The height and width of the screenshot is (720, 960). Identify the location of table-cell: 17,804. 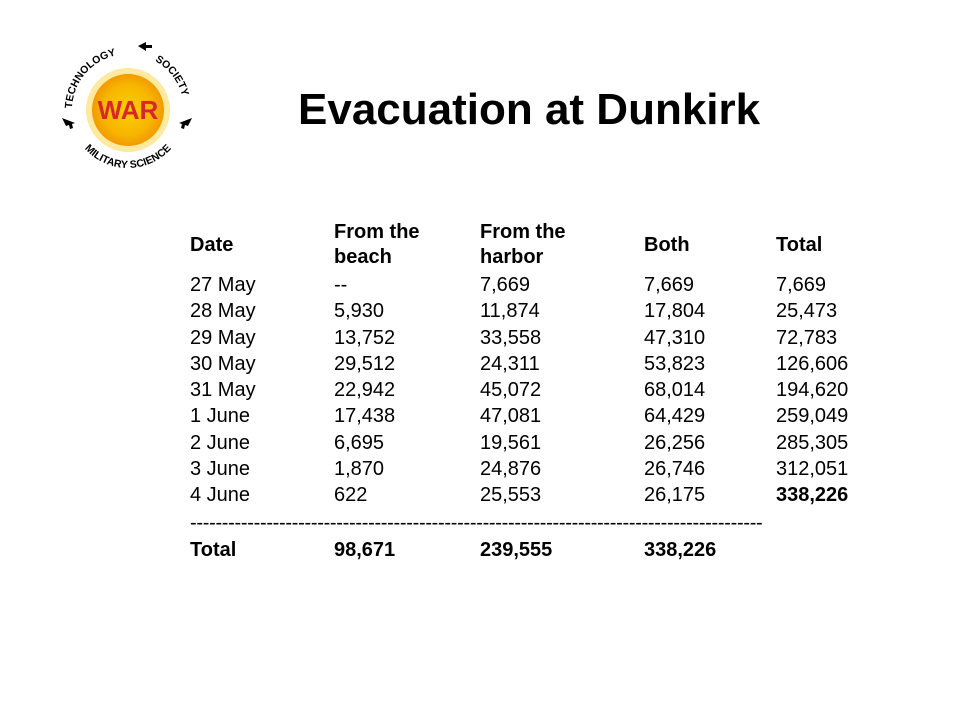
(675, 311).